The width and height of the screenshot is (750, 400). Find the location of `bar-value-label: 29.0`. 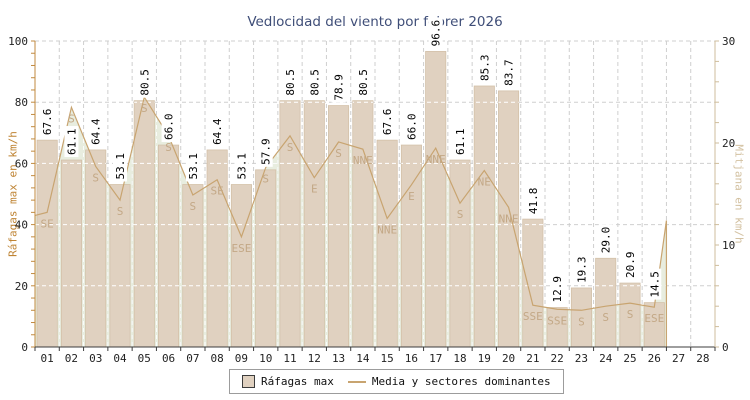

bar-value-label: 29.0 is located at coordinates (606, 240).